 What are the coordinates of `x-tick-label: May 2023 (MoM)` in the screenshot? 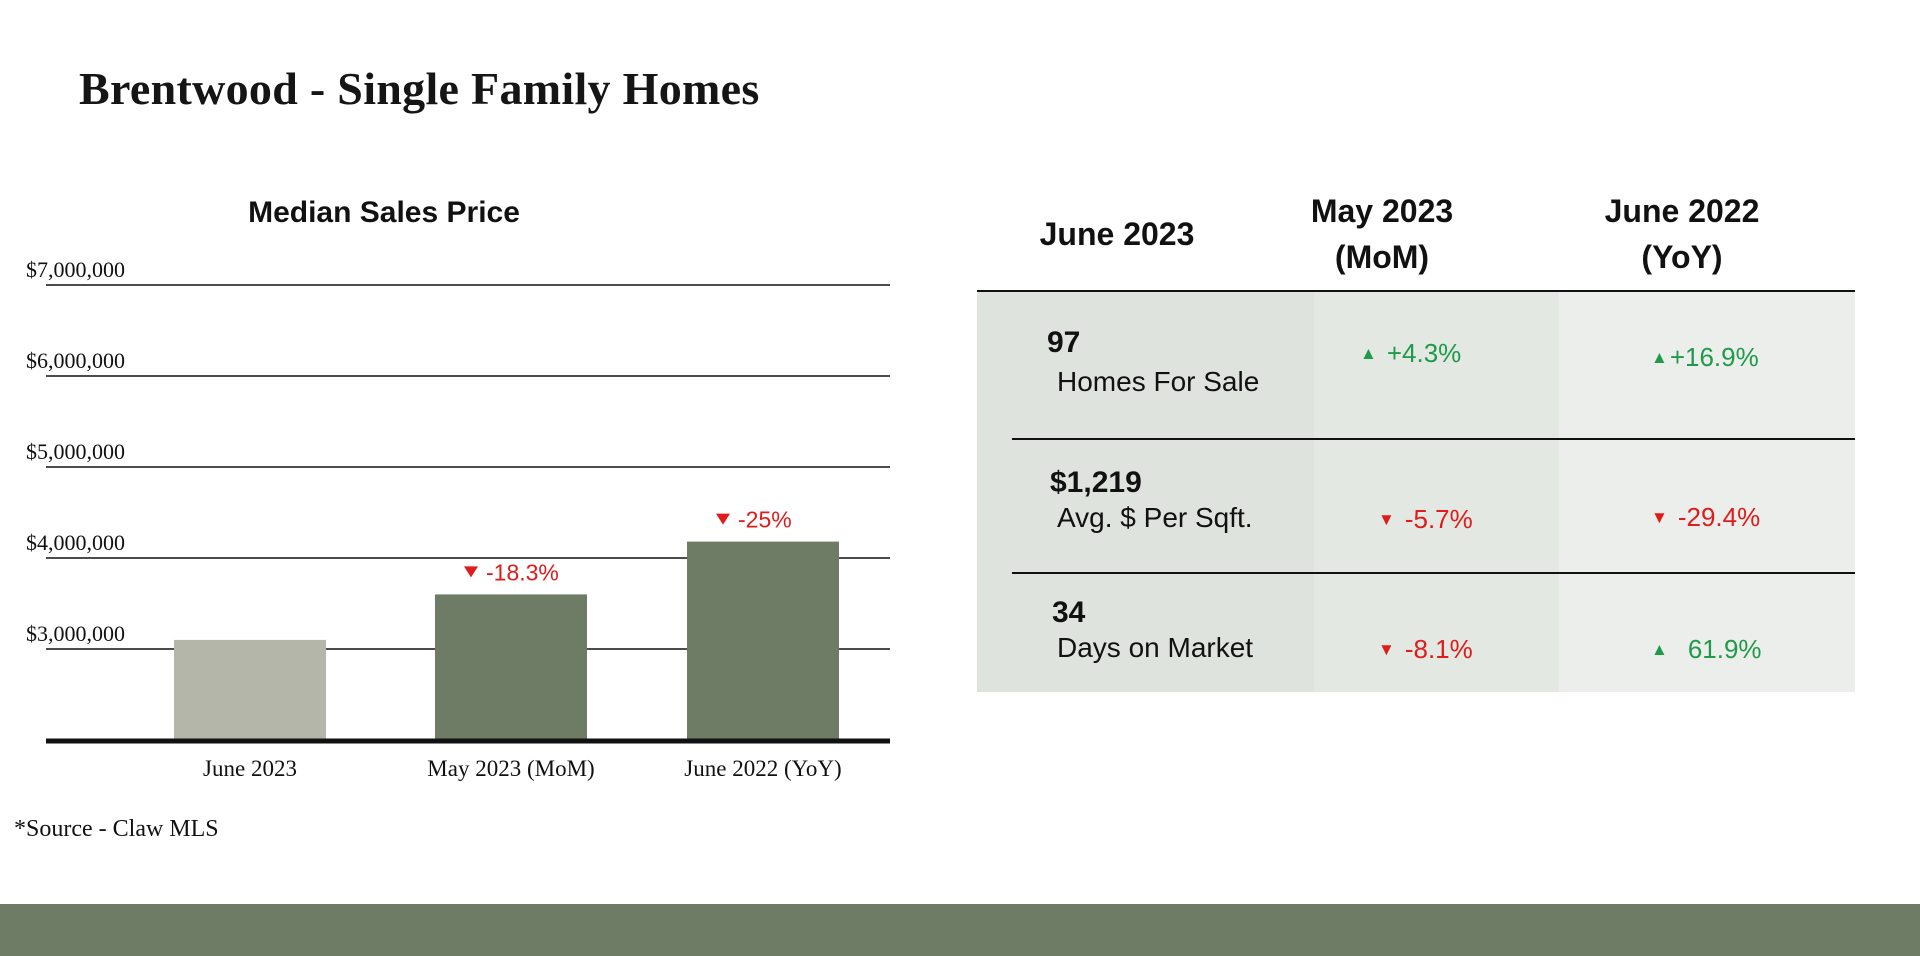 It's located at (510, 768).